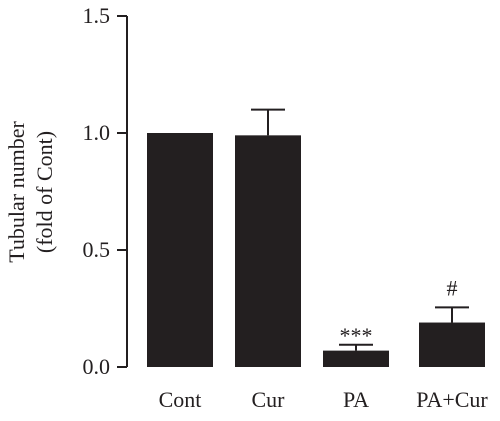 Image resolution: width=500 pixels, height=421 pixels. What do you see at coordinates (356, 358) in the screenshot?
I see `bar-pa` at bounding box center [356, 358].